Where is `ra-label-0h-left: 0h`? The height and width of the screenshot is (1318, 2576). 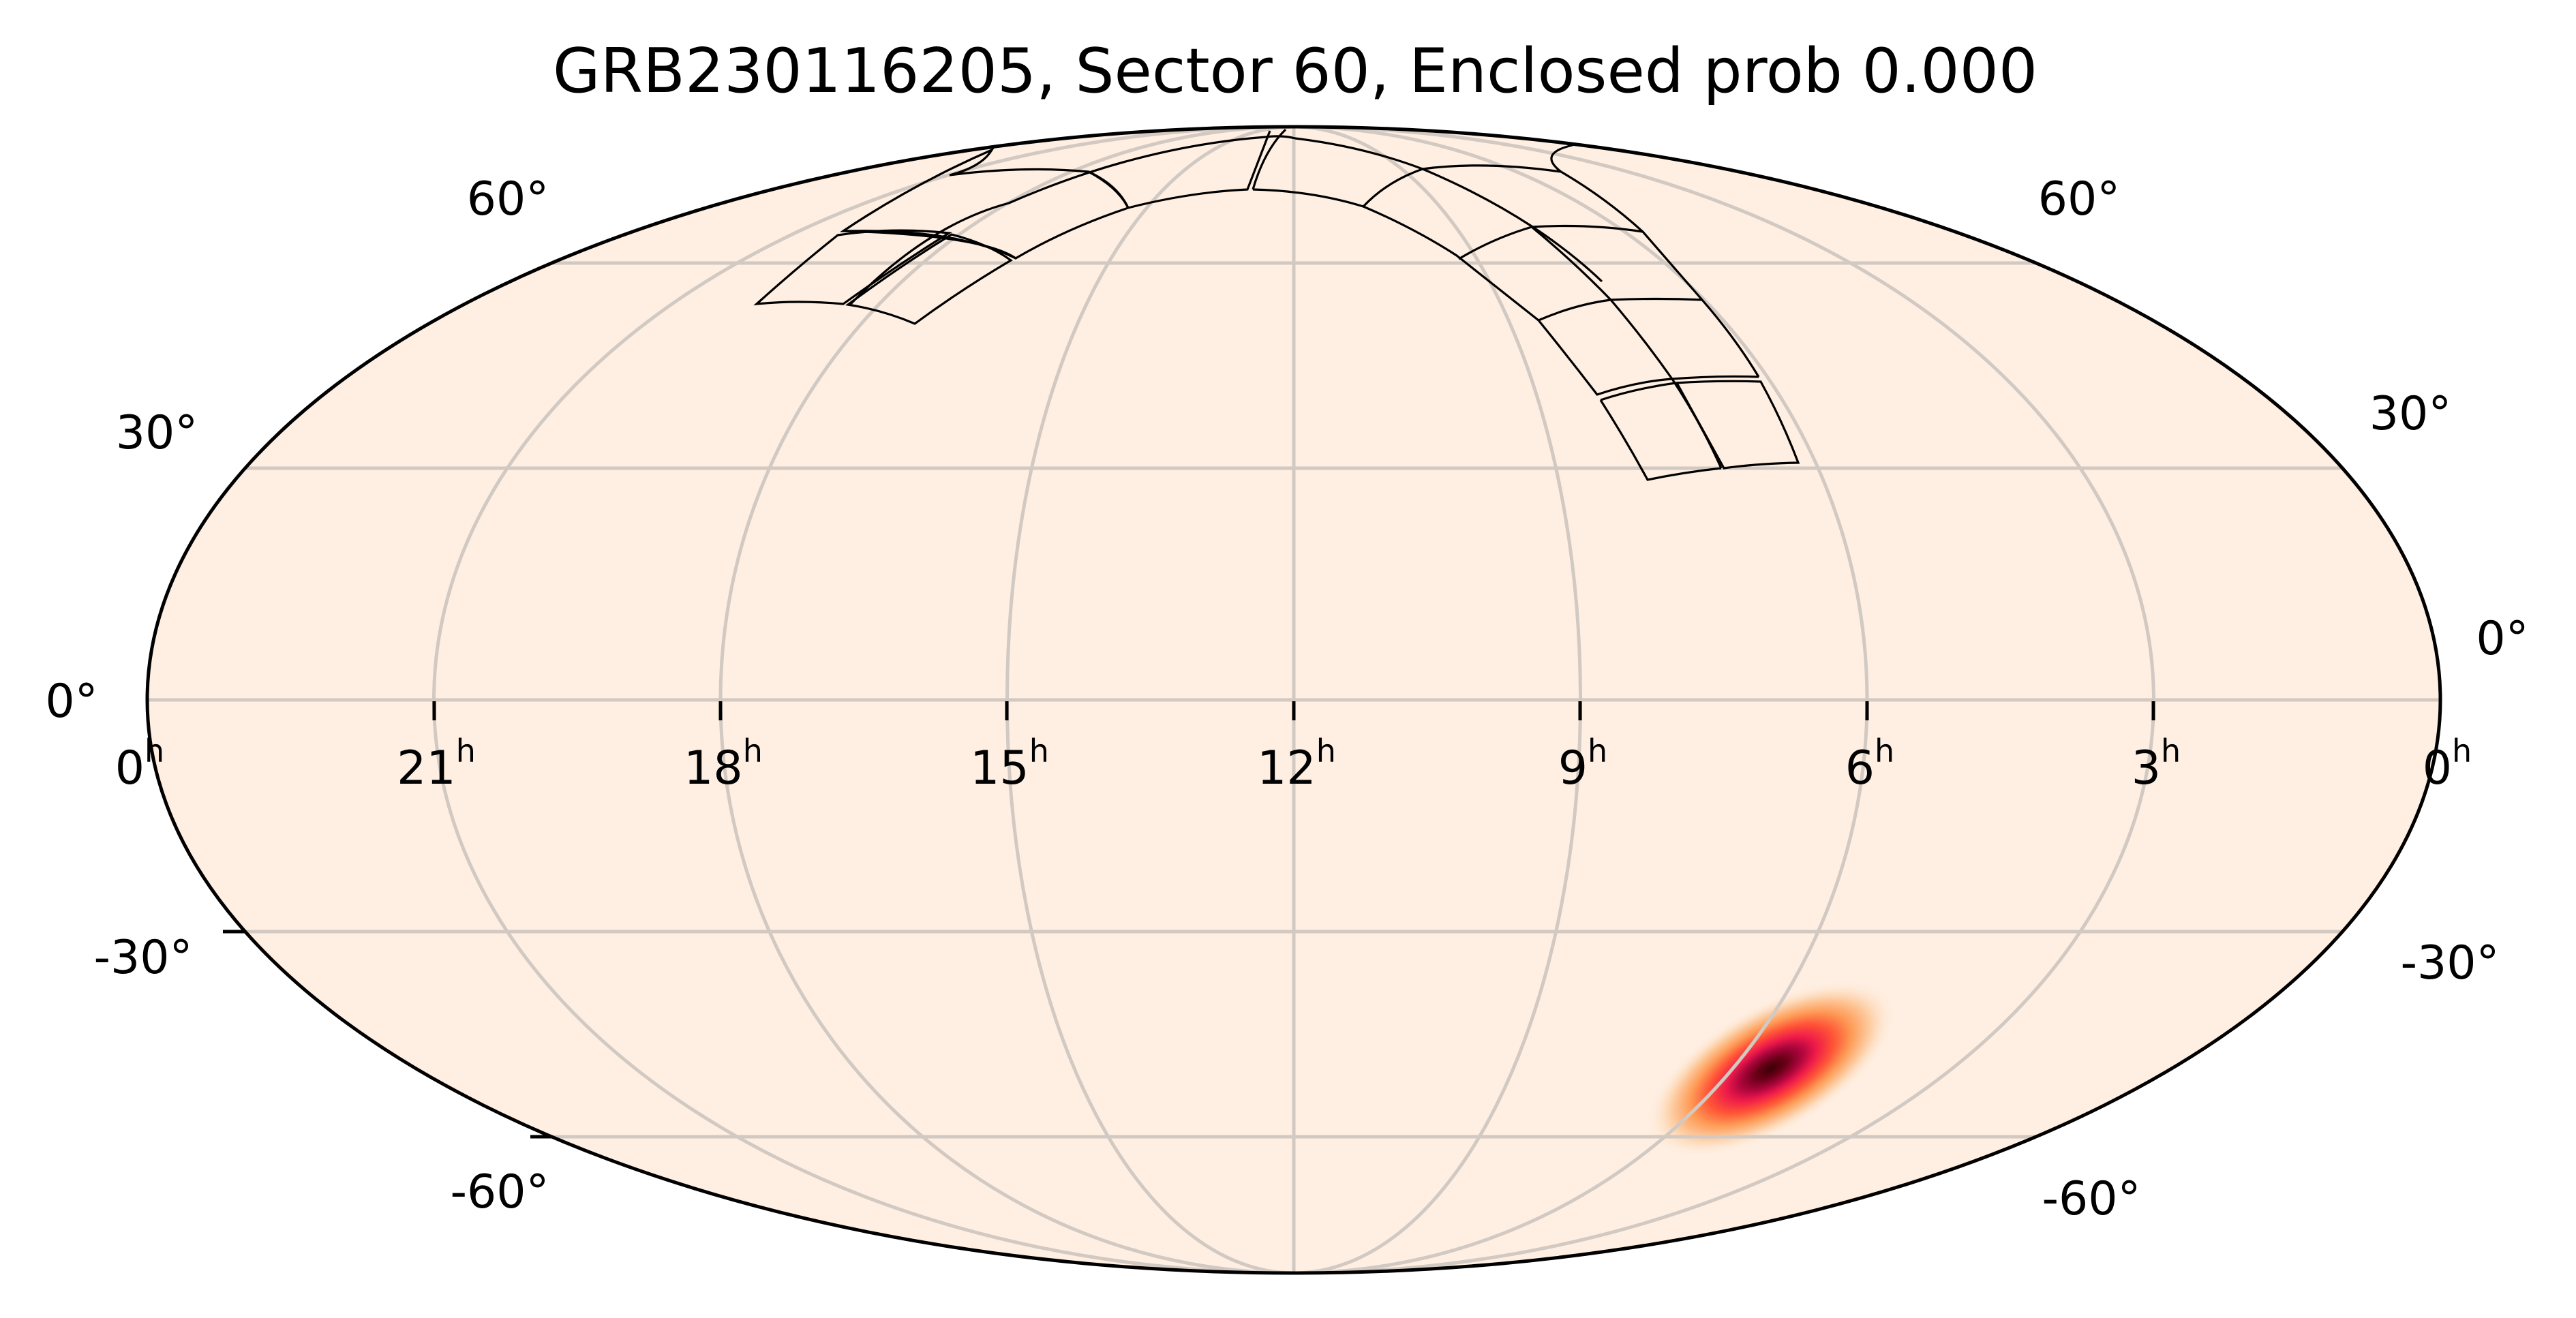 ra-label-0h-left: 0h is located at coordinates (139, 764).